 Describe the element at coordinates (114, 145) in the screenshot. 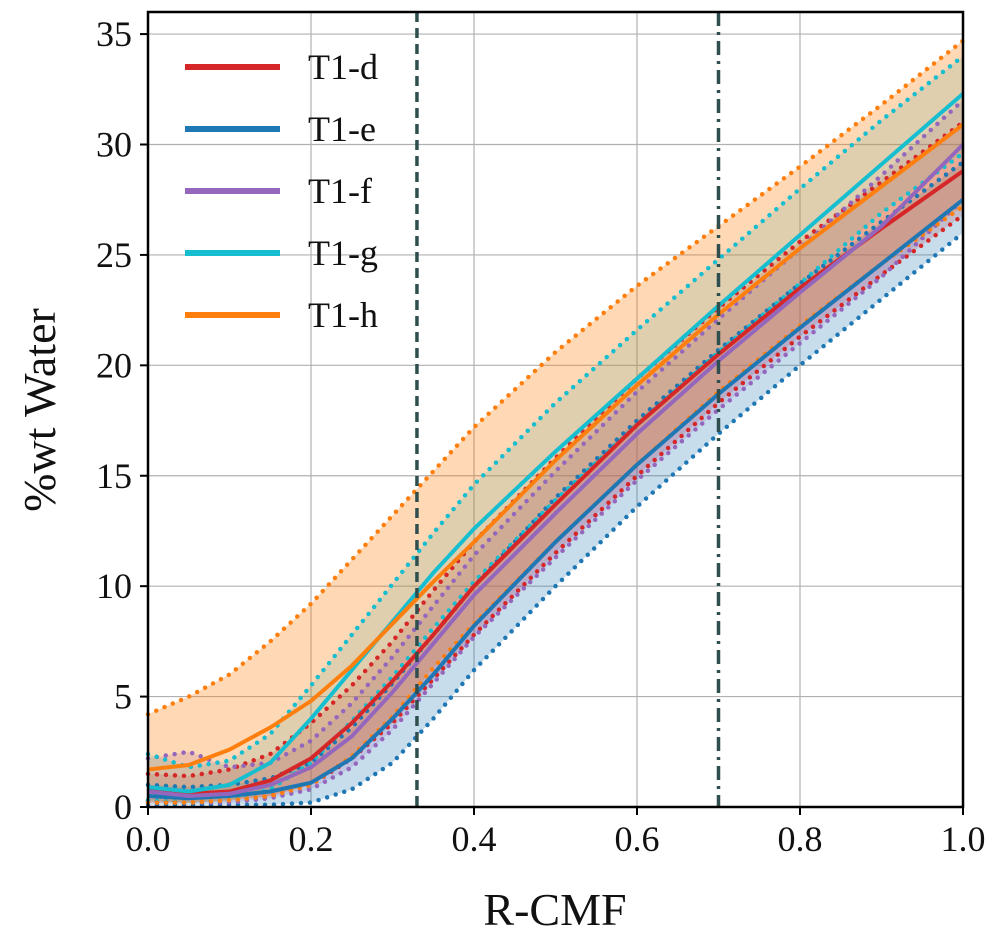

I see `y-tick-label: 30` at that location.